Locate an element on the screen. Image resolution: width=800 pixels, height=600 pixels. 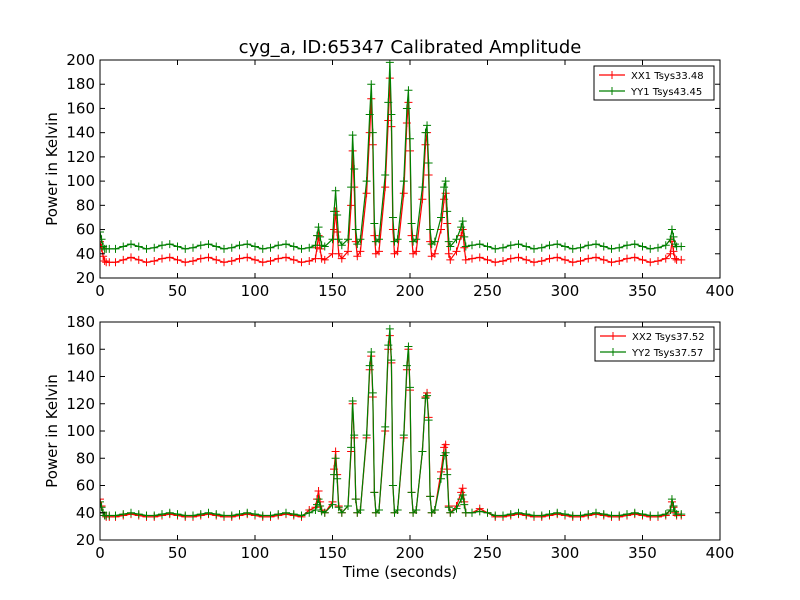
y-tick-label: 160 is located at coordinates (80, 108).